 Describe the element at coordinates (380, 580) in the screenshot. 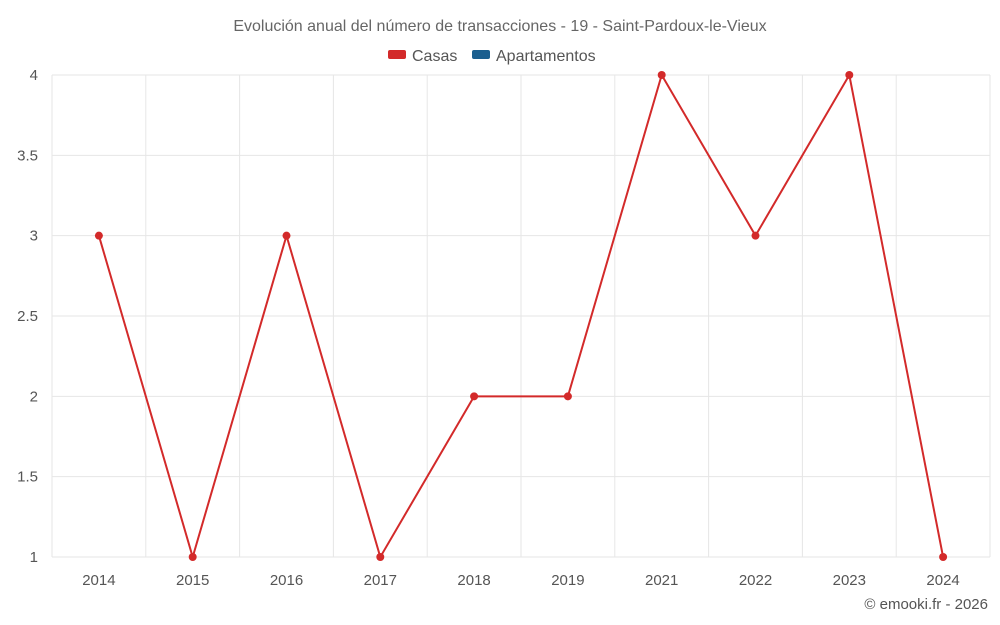

I see `x-tick-label: 2017` at that location.